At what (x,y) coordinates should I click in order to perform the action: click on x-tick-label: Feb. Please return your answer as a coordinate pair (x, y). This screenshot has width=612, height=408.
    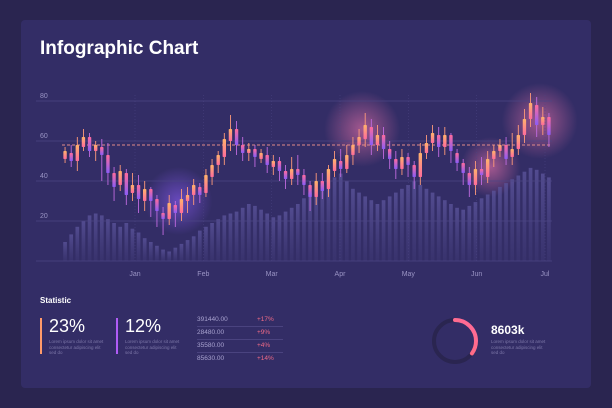
    Looking at the image, I should click on (203, 274).